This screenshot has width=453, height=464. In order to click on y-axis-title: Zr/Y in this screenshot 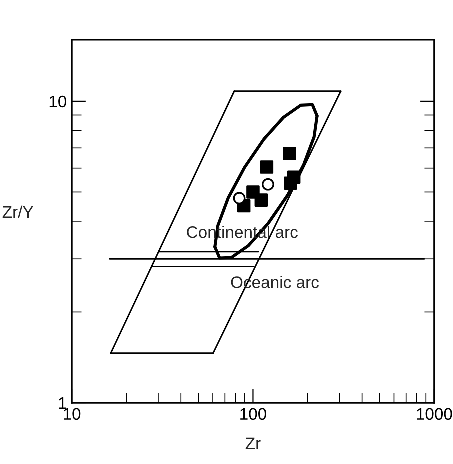, I will do `click(18, 212)`.